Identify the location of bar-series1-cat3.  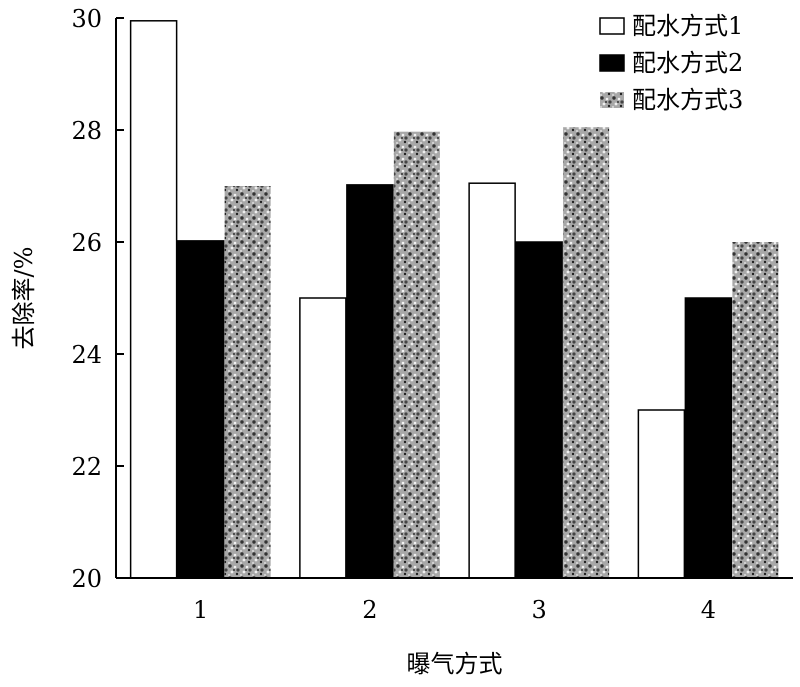
(492, 380).